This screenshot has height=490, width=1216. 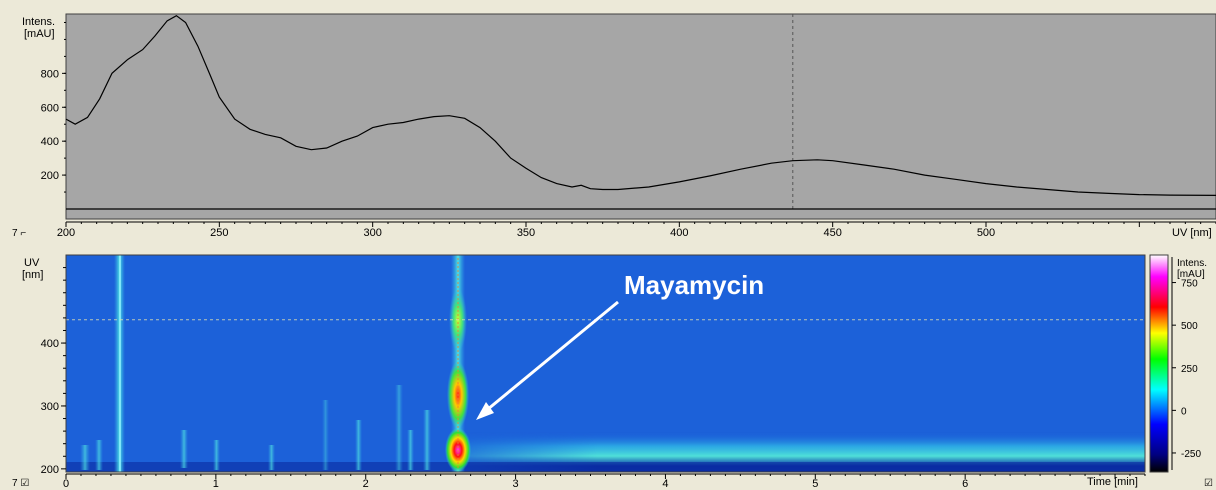 I want to click on heatmap-y-tick-label: 300, so click(x=50, y=407).